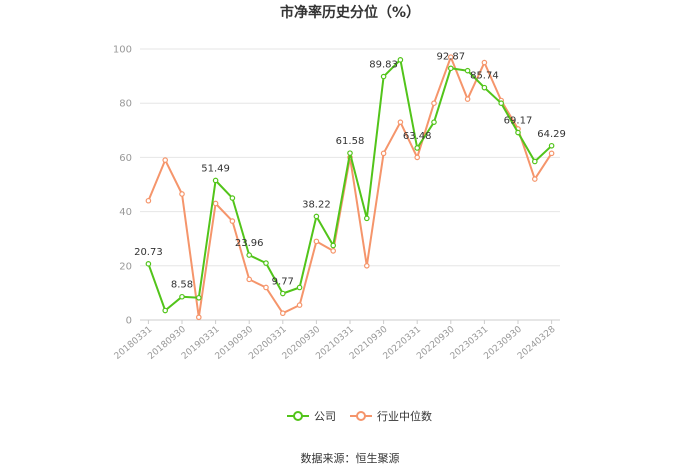 Image resolution: width=700 pixels, height=474 pixels. What do you see at coordinates (129, 321) in the screenshot?
I see `y-tick-label: 0` at bounding box center [129, 321].